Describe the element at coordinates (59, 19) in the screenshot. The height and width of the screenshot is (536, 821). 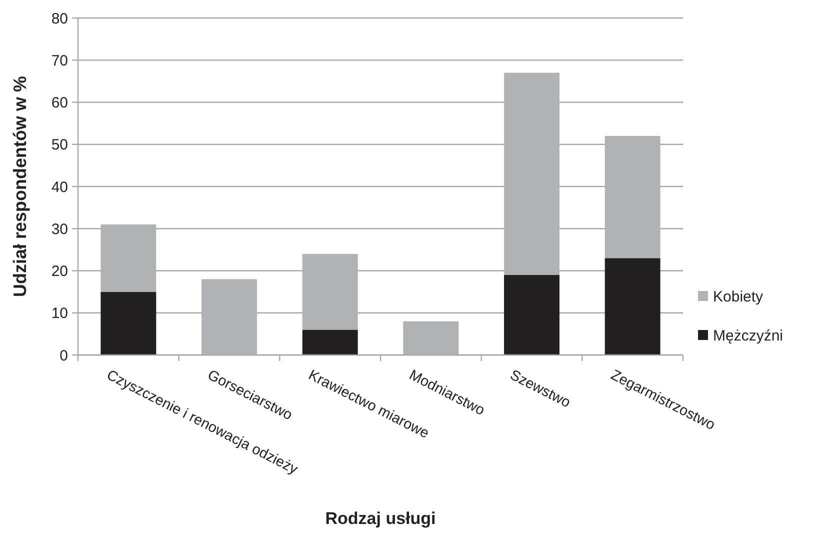
I see `y-tick-label: 80` at that location.